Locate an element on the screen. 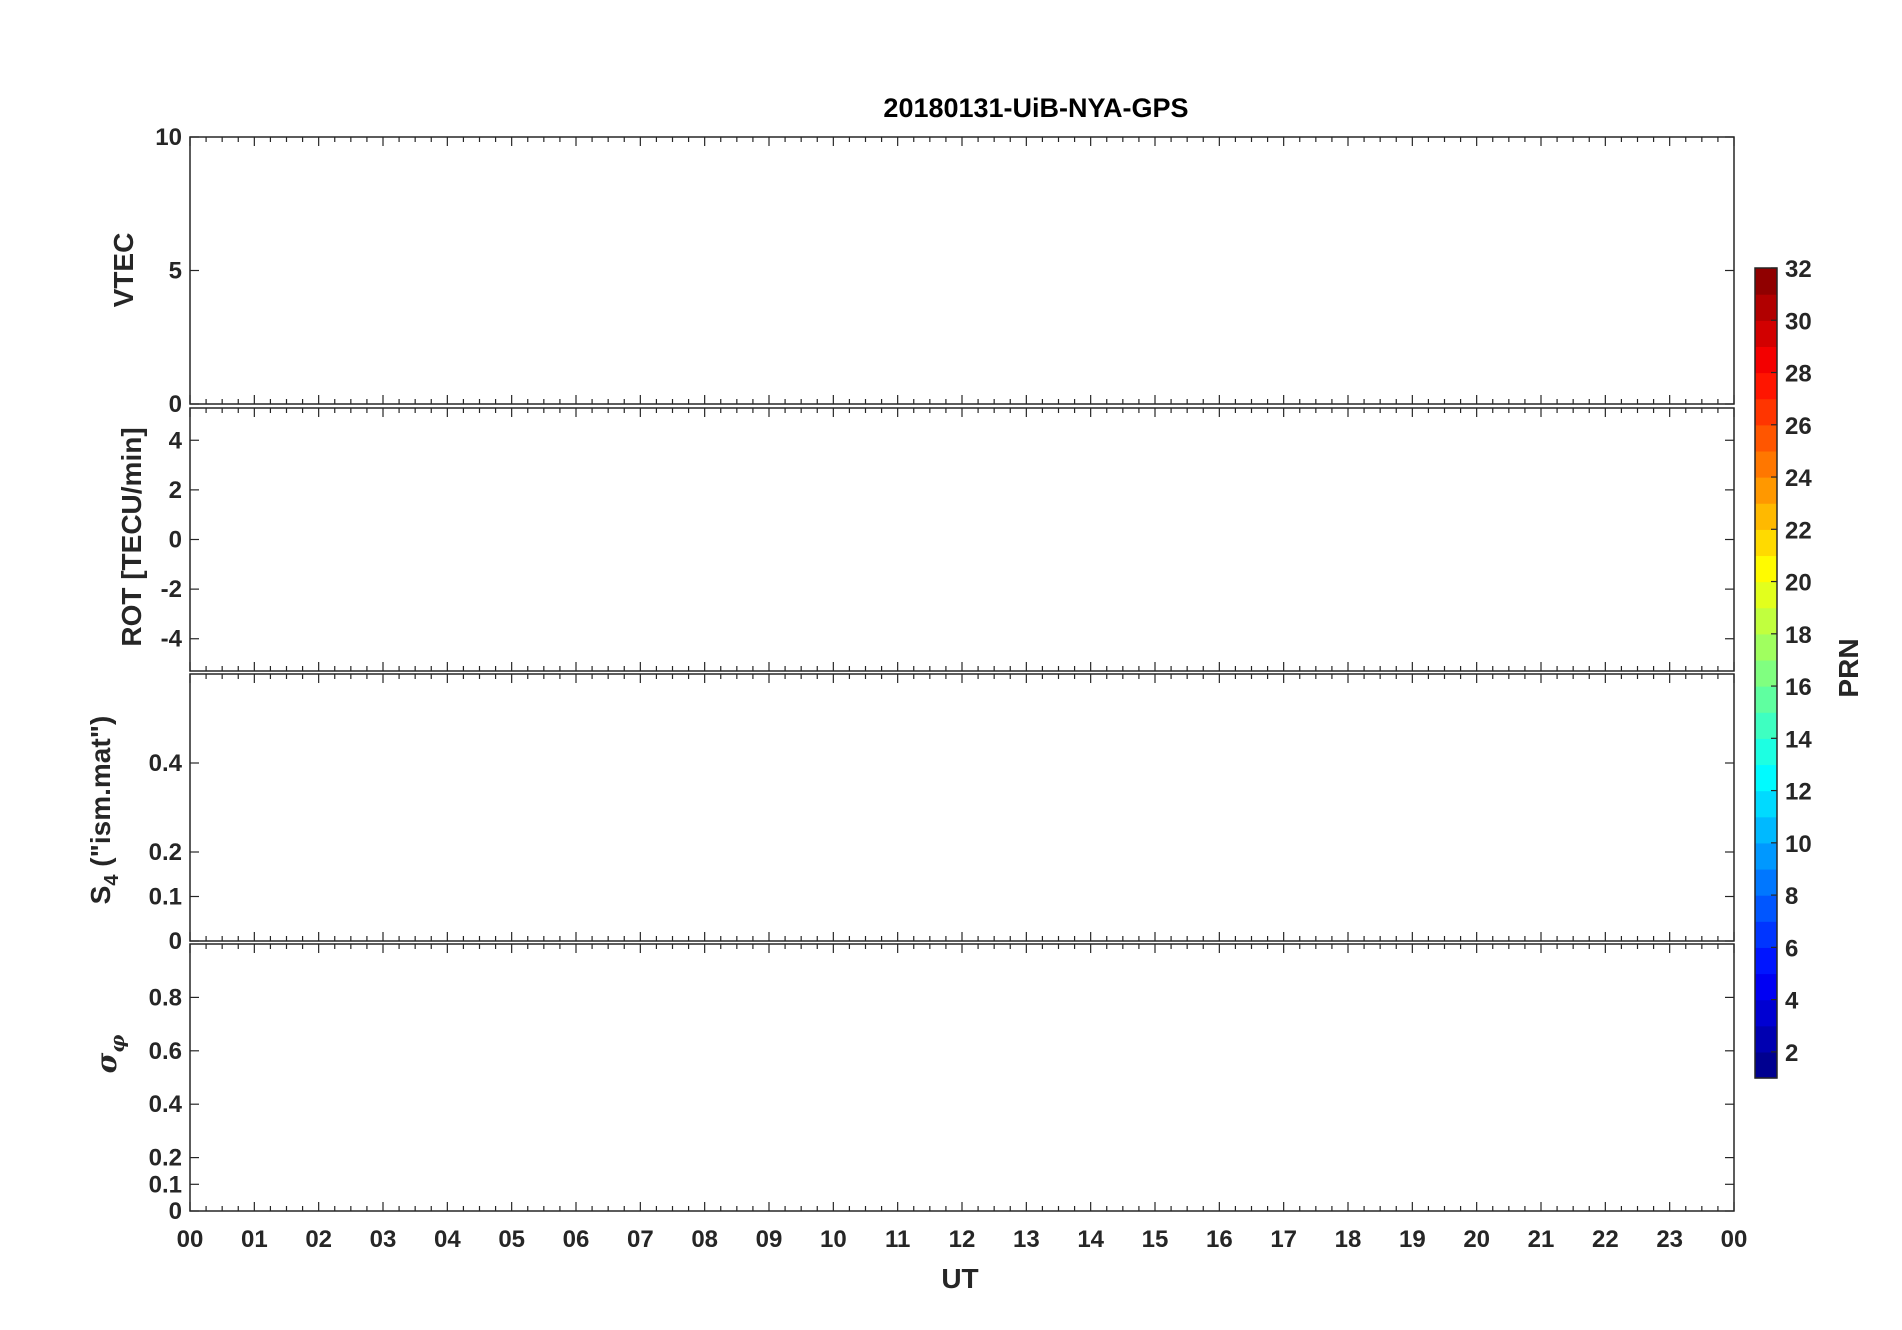  colorbar-tick-label: 28 is located at coordinates (1798, 374).